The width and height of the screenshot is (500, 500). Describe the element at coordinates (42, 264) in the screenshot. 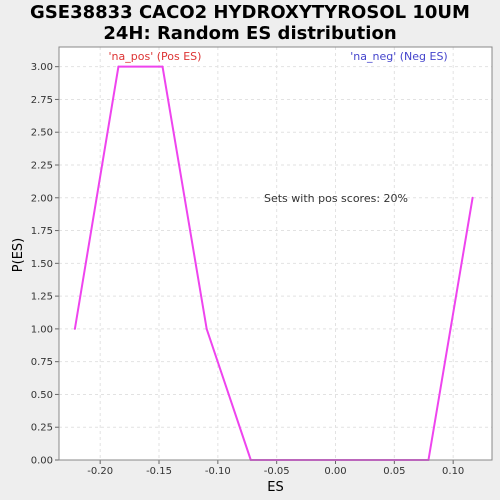

I see `y-tick-label: 1.50` at that location.